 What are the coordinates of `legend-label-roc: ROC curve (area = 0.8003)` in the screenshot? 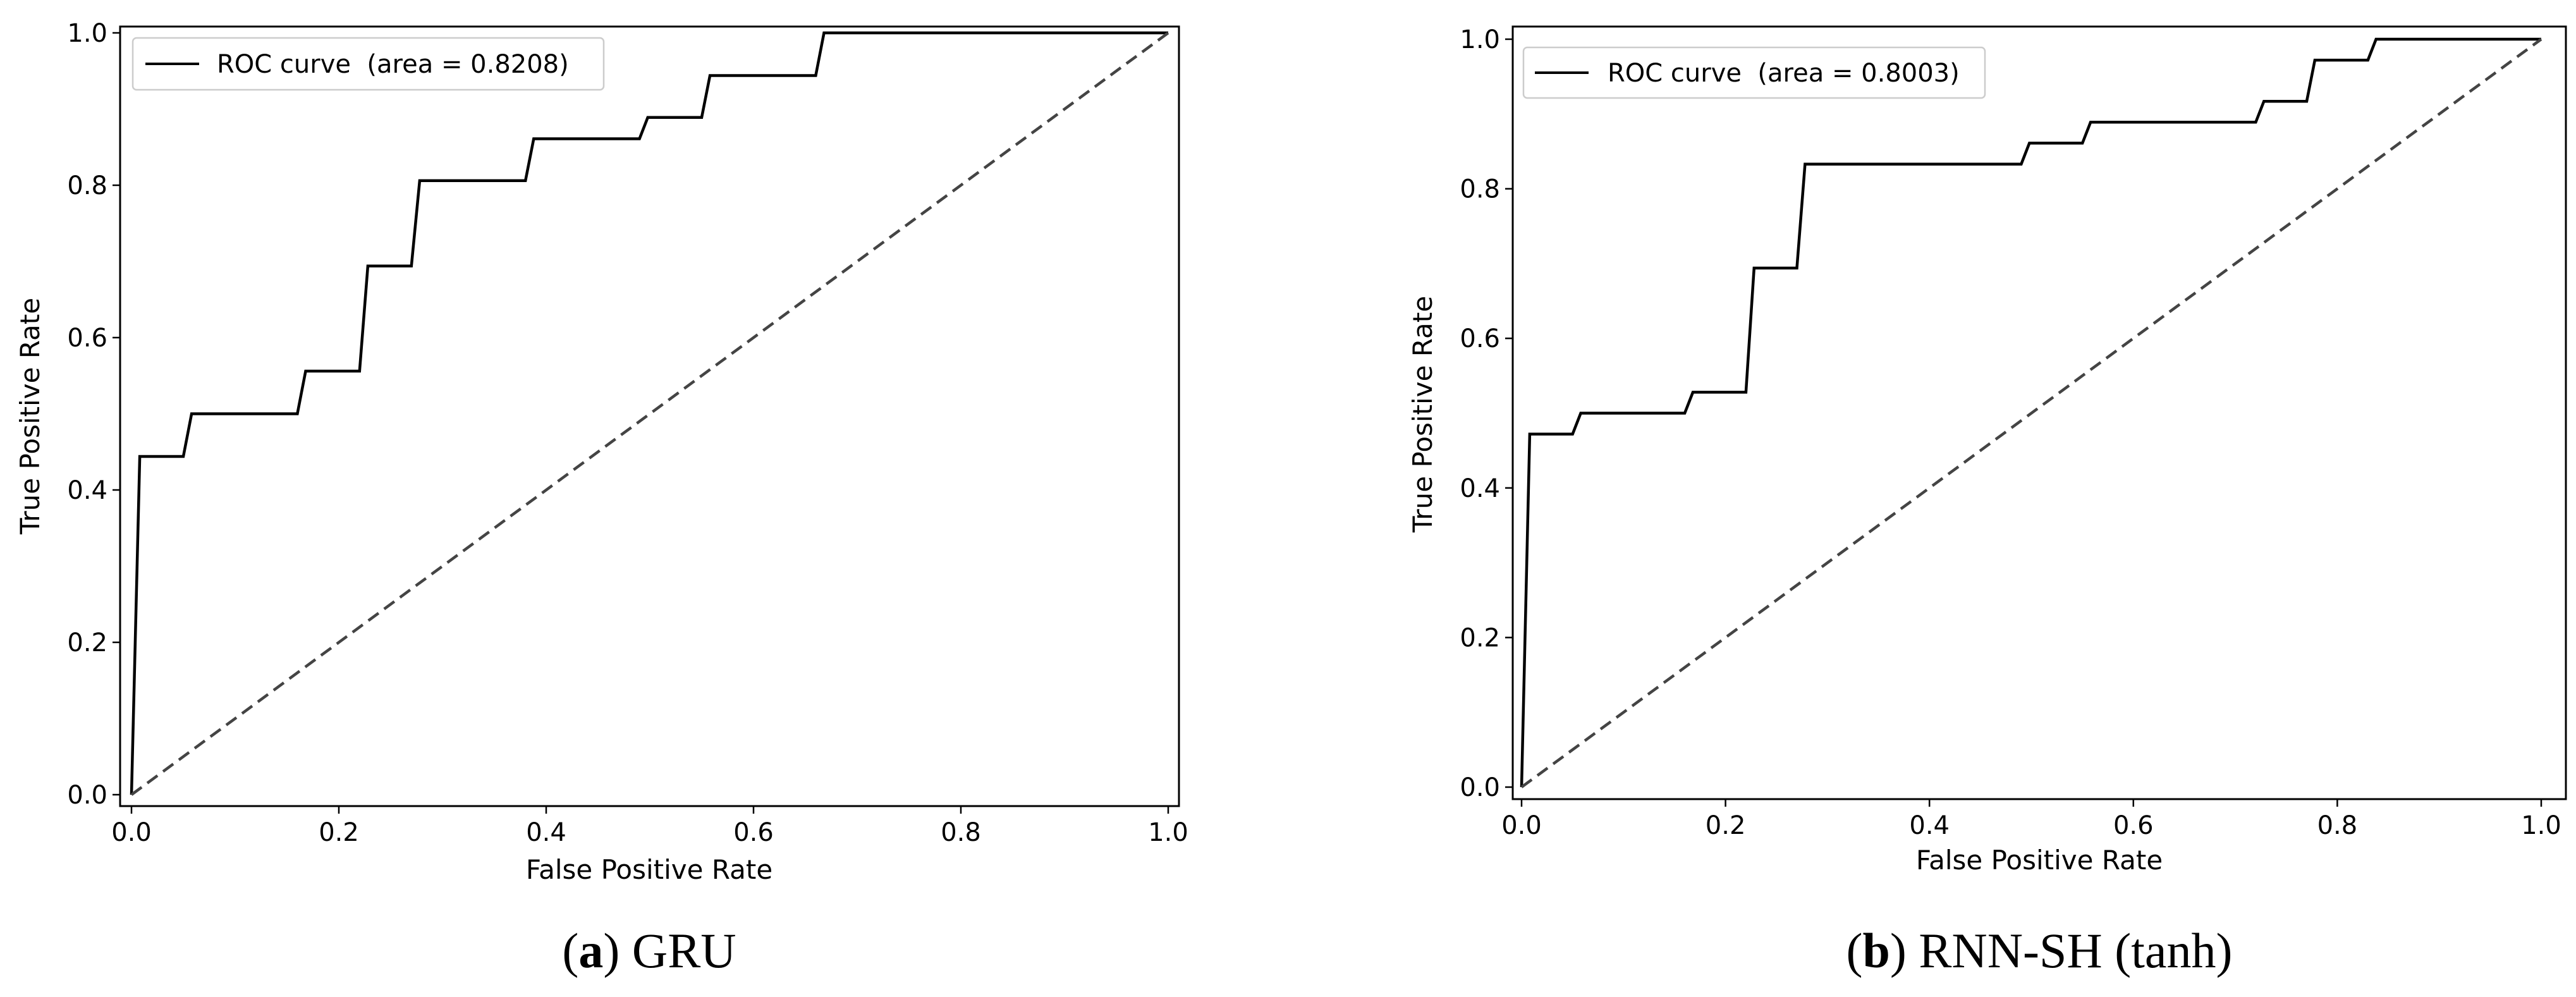 It's located at (1784, 73).